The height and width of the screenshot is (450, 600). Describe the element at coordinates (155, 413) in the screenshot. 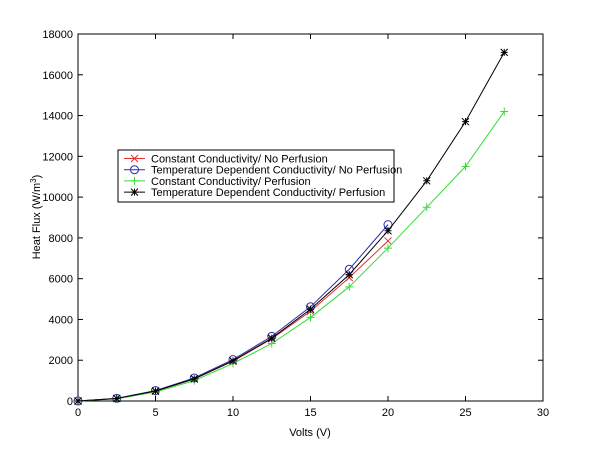

I see `x-tick-label: 5` at that location.